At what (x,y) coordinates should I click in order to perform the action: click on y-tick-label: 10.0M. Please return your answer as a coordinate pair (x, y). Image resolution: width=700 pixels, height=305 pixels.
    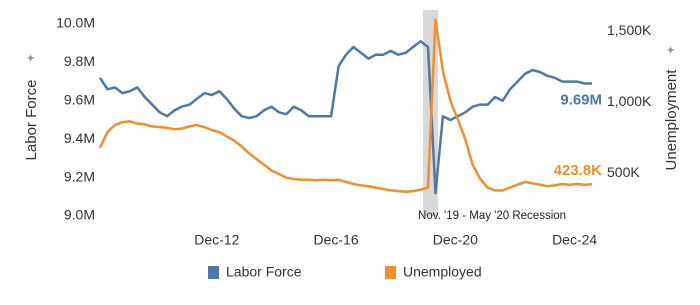
    Looking at the image, I should click on (75, 23).